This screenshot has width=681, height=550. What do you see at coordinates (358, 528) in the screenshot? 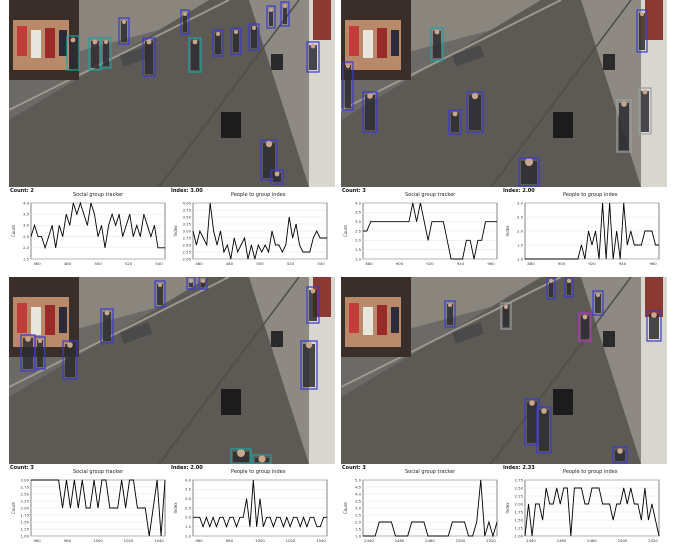
I see `y-tick-label: 1.5` at bounding box center [358, 528].